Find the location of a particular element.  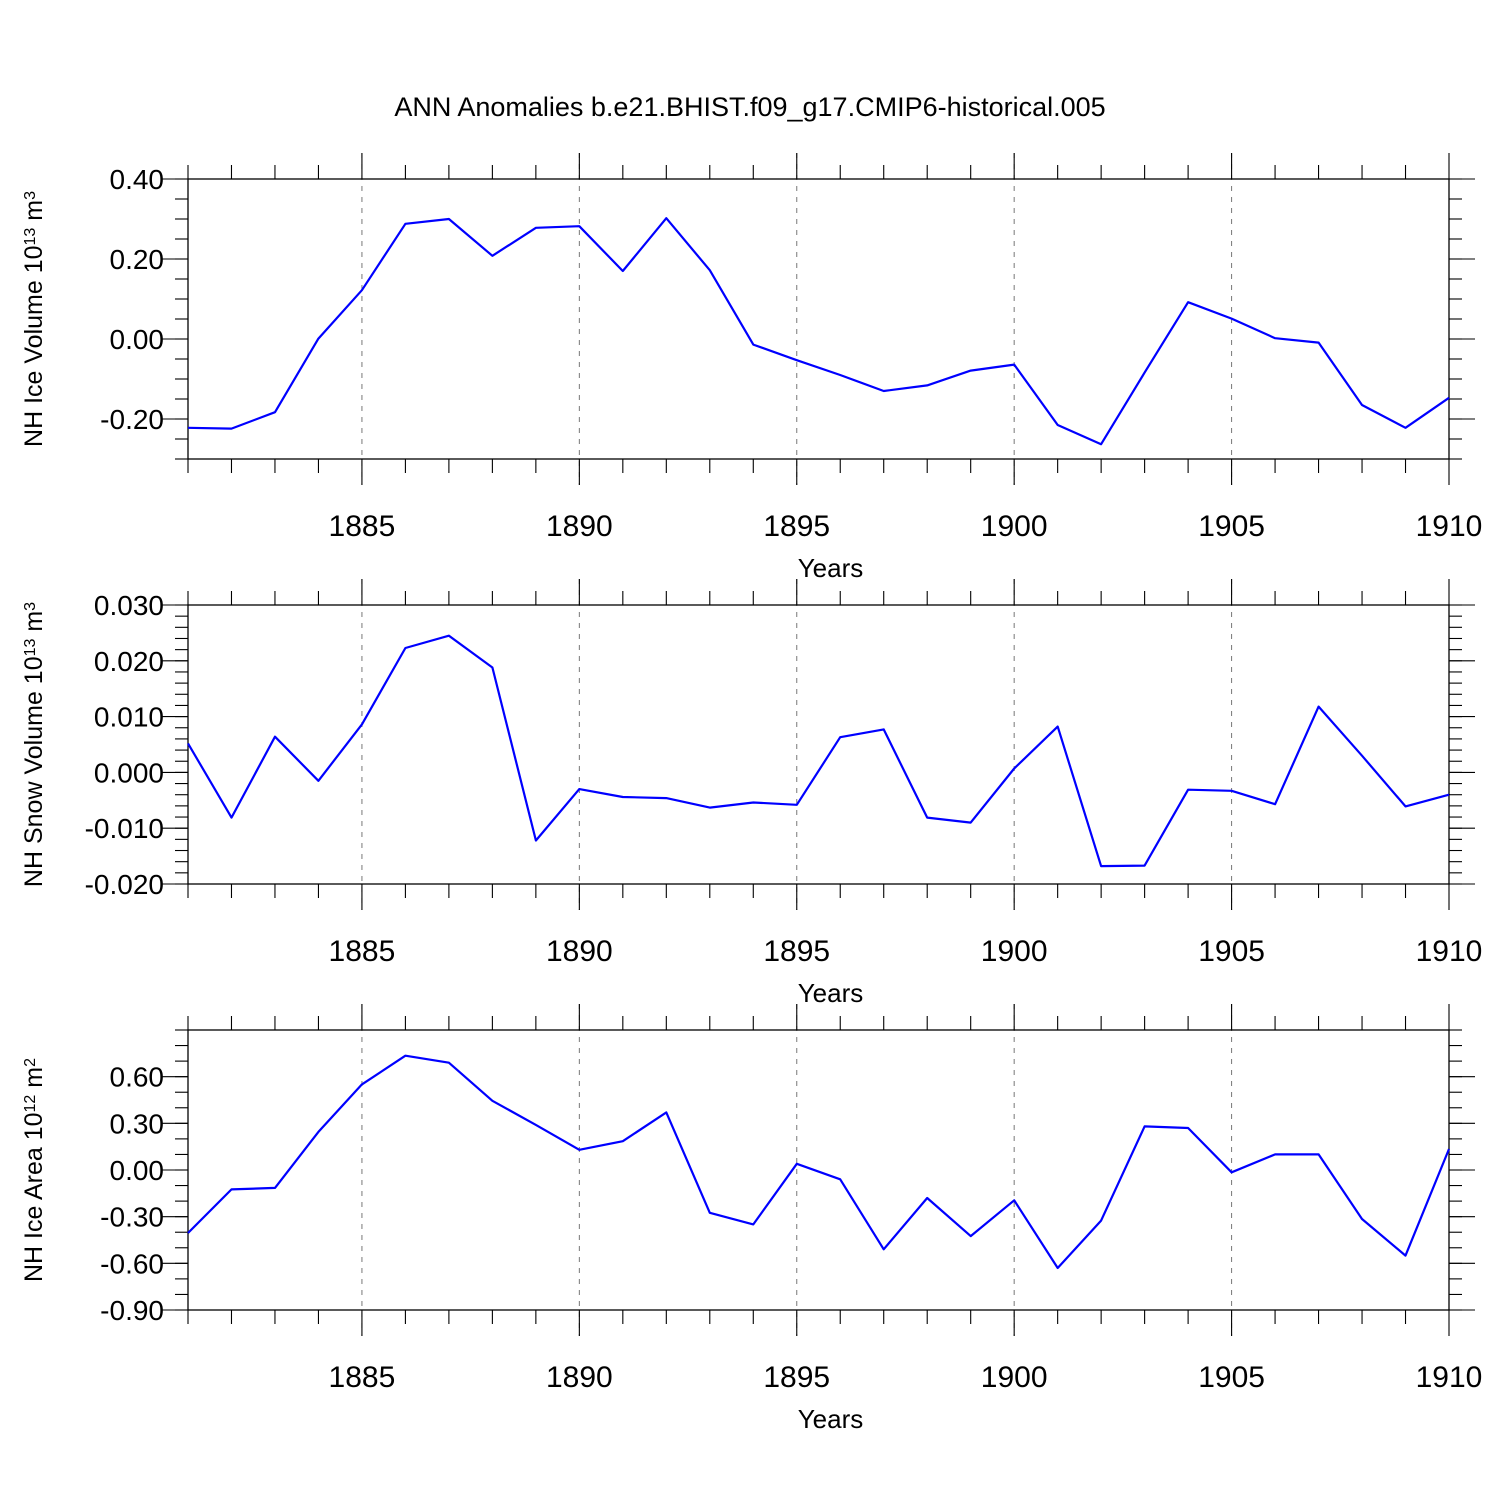

y-axis-label-text: NH Ice Area 10 is located at coordinates (34, 1197).